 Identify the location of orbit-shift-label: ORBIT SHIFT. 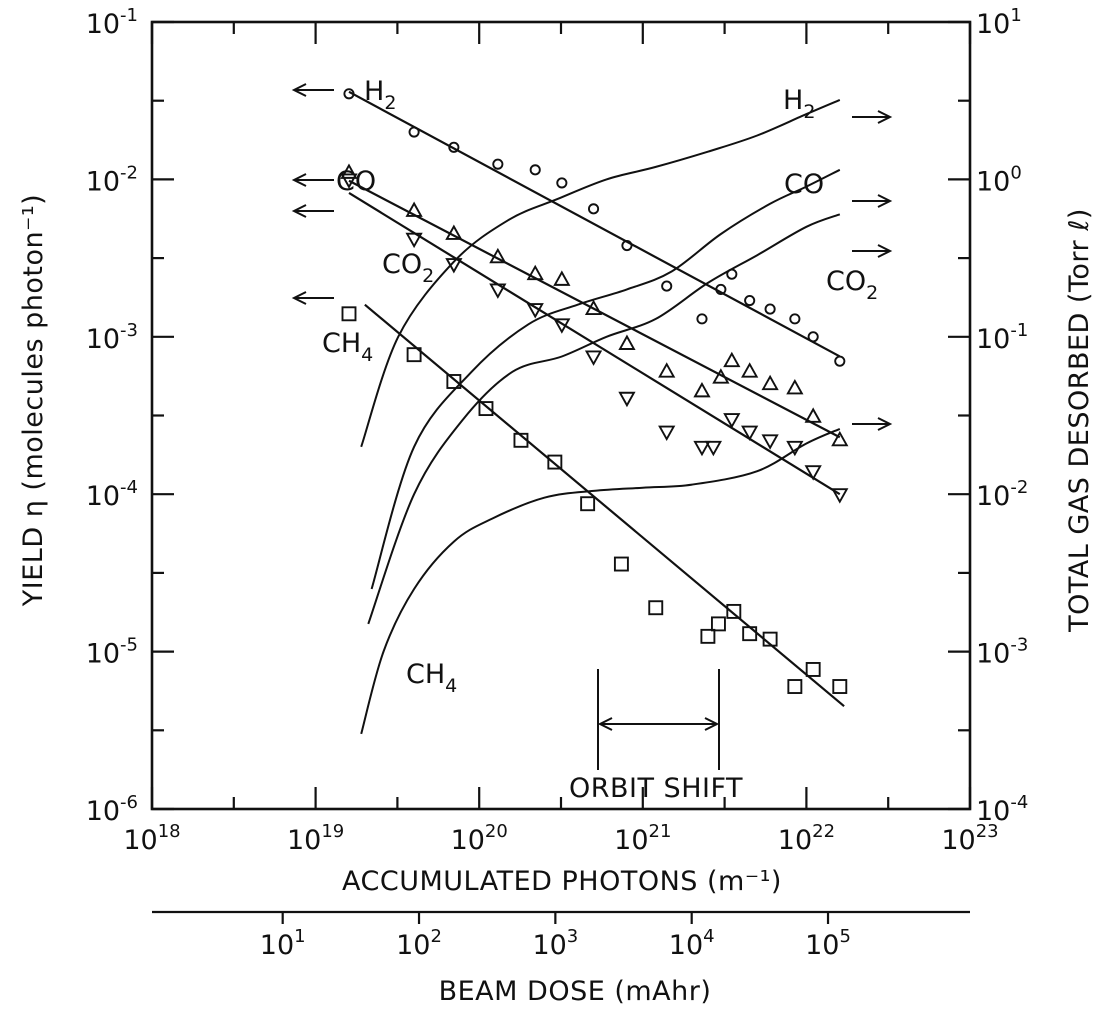
(656, 788).